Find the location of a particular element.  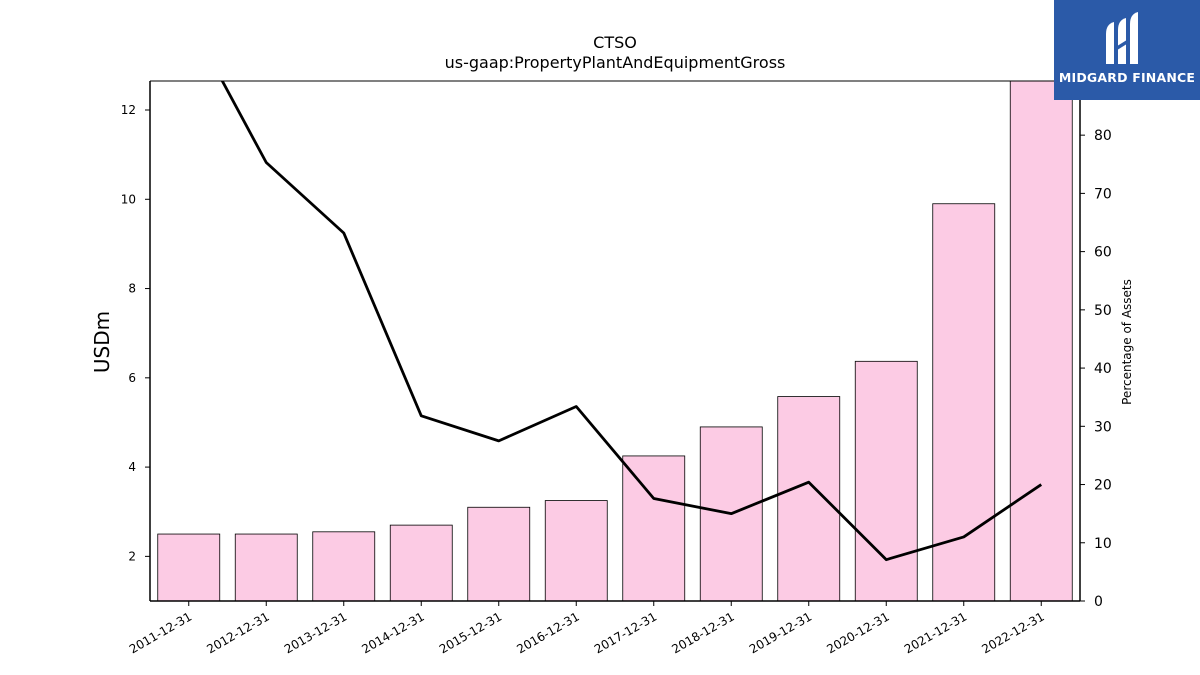

y-left-tick-label: 4 is located at coordinates (132, 467).